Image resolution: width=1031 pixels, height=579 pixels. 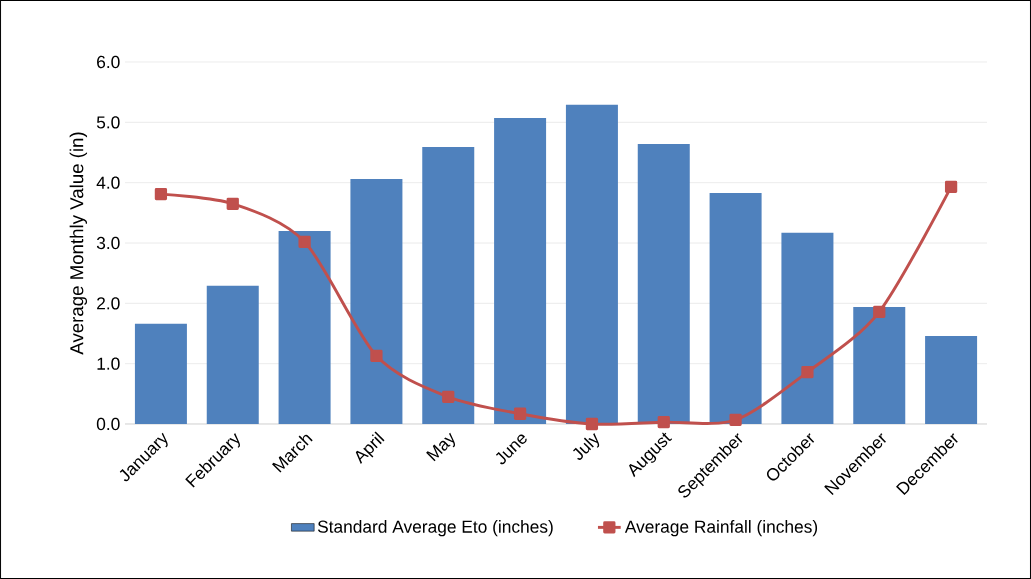 What do you see at coordinates (108, 424) in the screenshot?
I see `y-tick-label: 0.0` at bounding box center [108, 424].